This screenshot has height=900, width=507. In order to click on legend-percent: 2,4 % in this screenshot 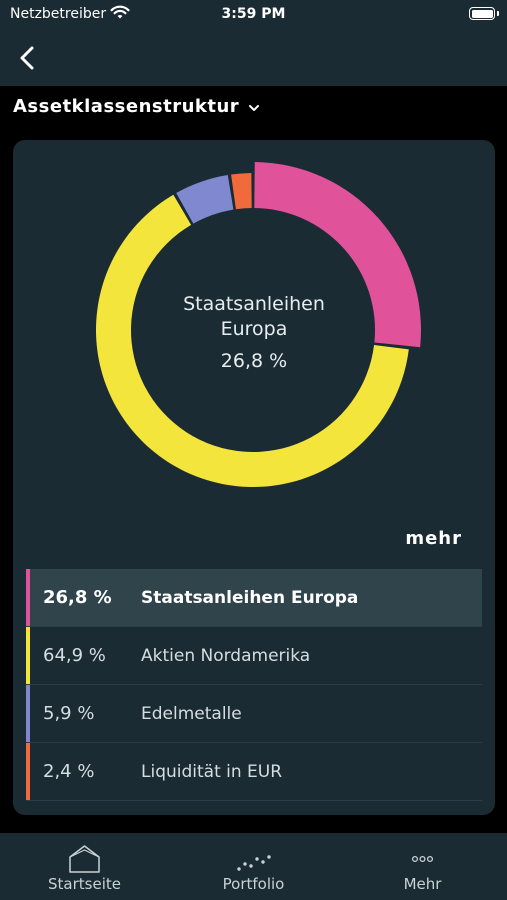, I will do `click(69, 771)`.